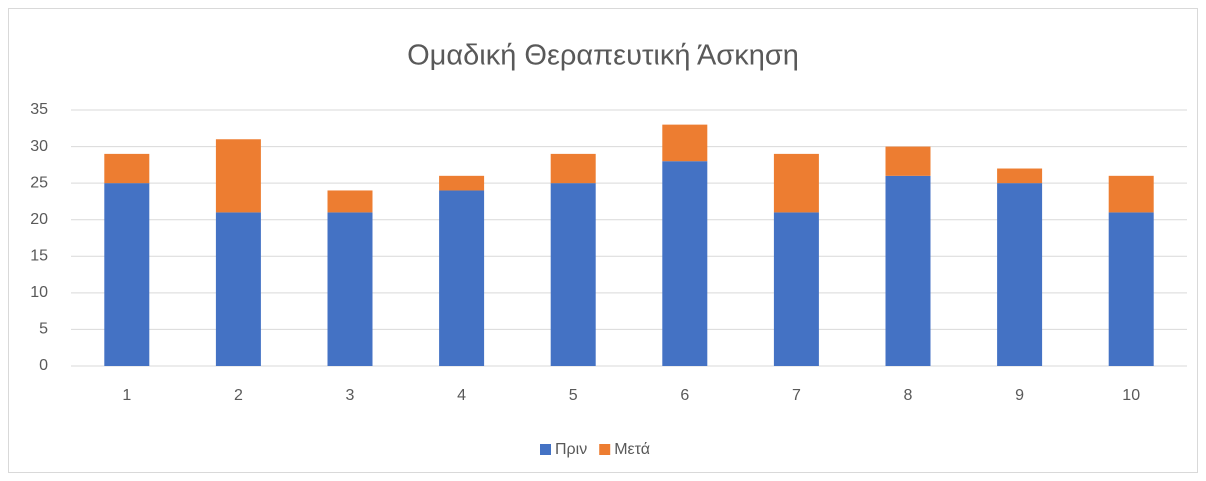 The height and width of the screenshot is (481, 1206). What do you see at coordinates (603, 56) in the screenshot?
I see `chart-title: Ομαδική Θεραπευτική Άσκηση` at bounding box center [603, 56].